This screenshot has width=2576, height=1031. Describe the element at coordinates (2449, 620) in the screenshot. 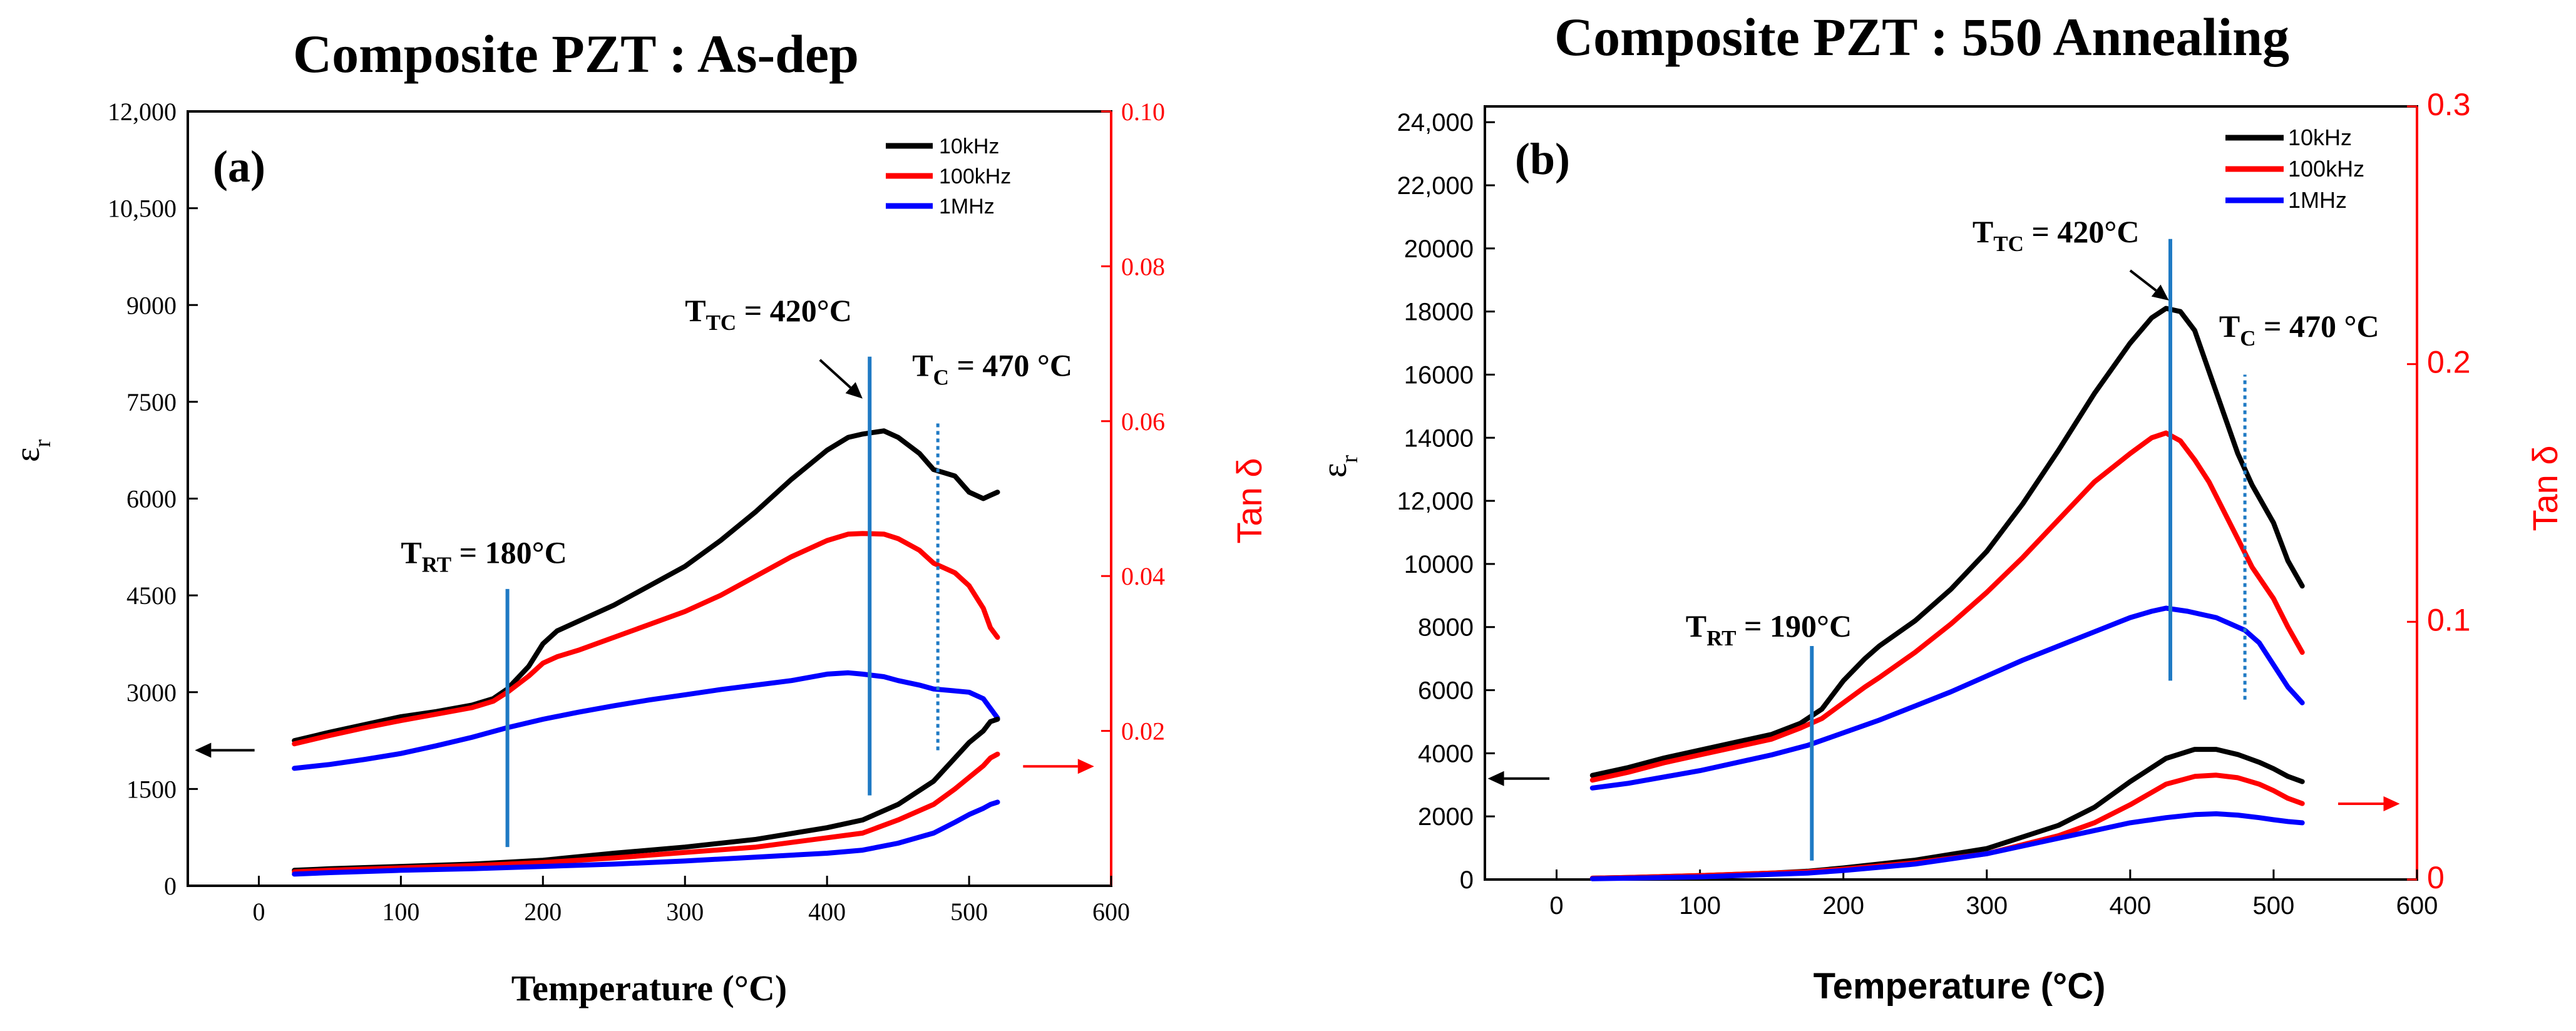

I see `y2-tick-label: 0.1` at that location.